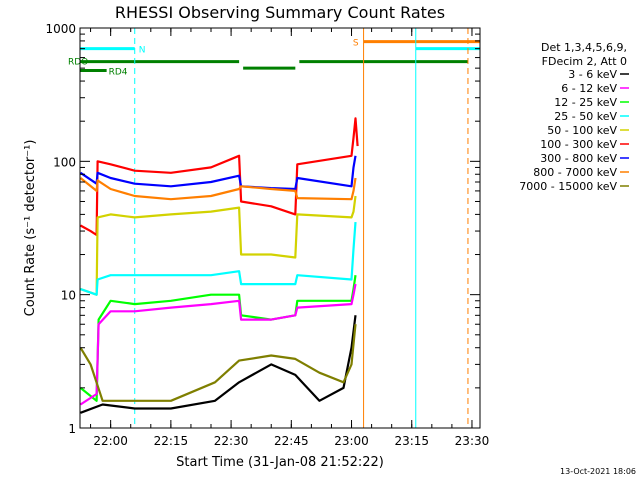 The width and height of the screenshot is (640, 480). What do you see at coordinates (171, 441) in the screenshot?
I see `x-tick-label: 22:15` at bounding box center [171, 441].